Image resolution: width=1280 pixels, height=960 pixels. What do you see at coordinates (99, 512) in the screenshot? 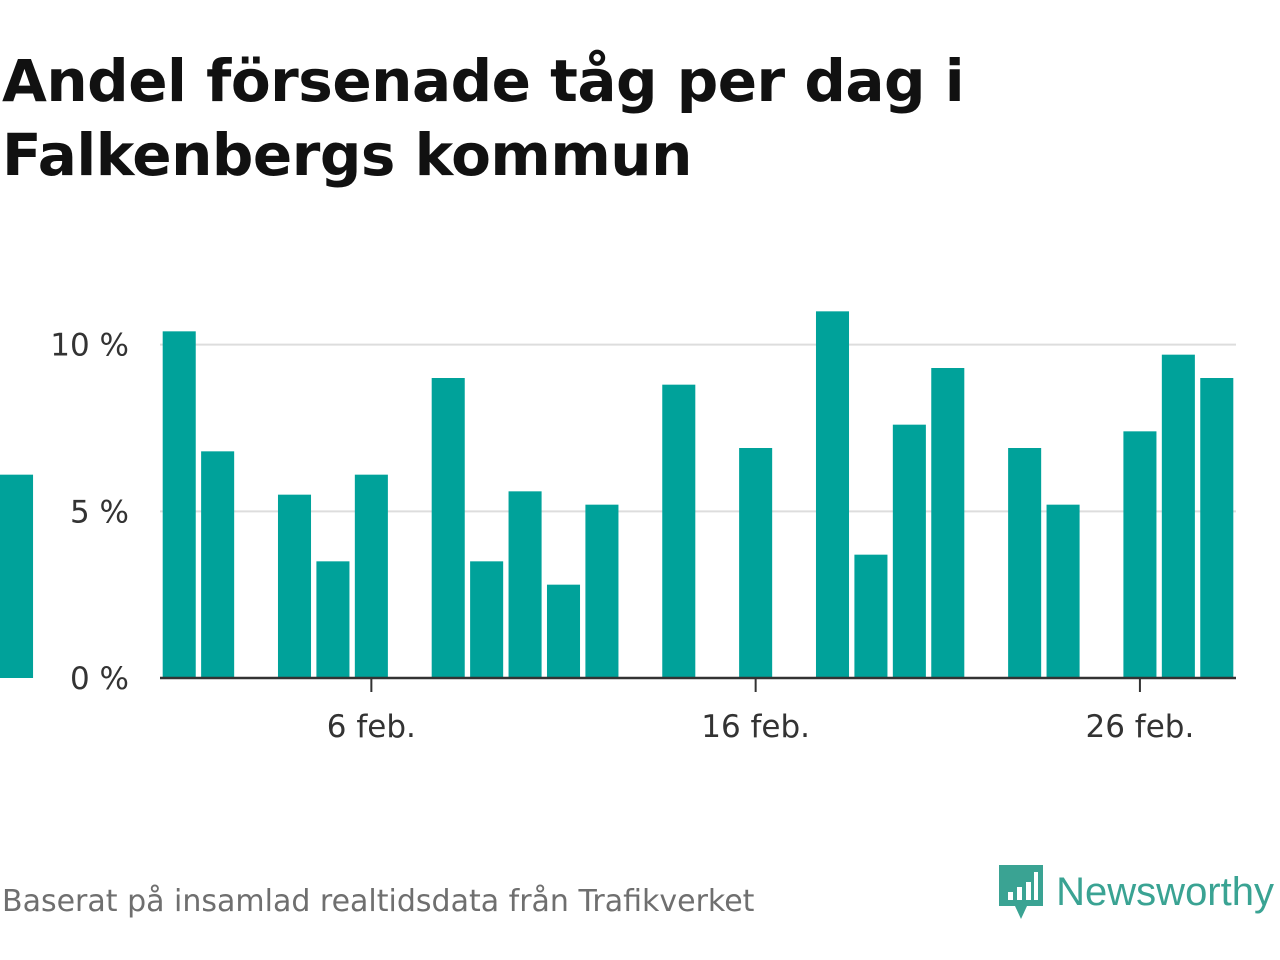
I see `y-tick-label: 5 %` at bounding box center [99, 512].